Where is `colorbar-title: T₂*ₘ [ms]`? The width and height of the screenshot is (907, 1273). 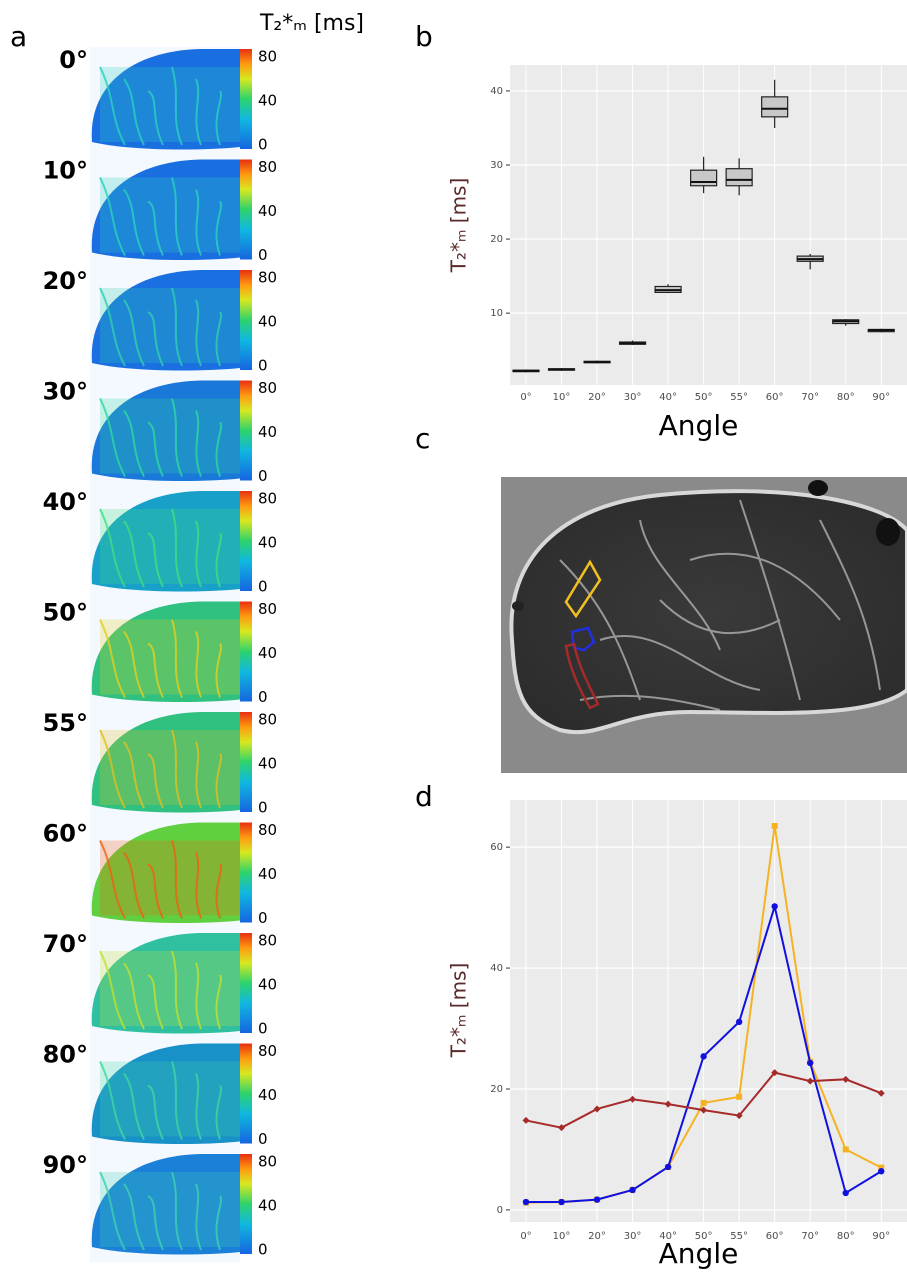 colorbar-title: T₂*ₘ [ms] is located at coordinates (311, 23).